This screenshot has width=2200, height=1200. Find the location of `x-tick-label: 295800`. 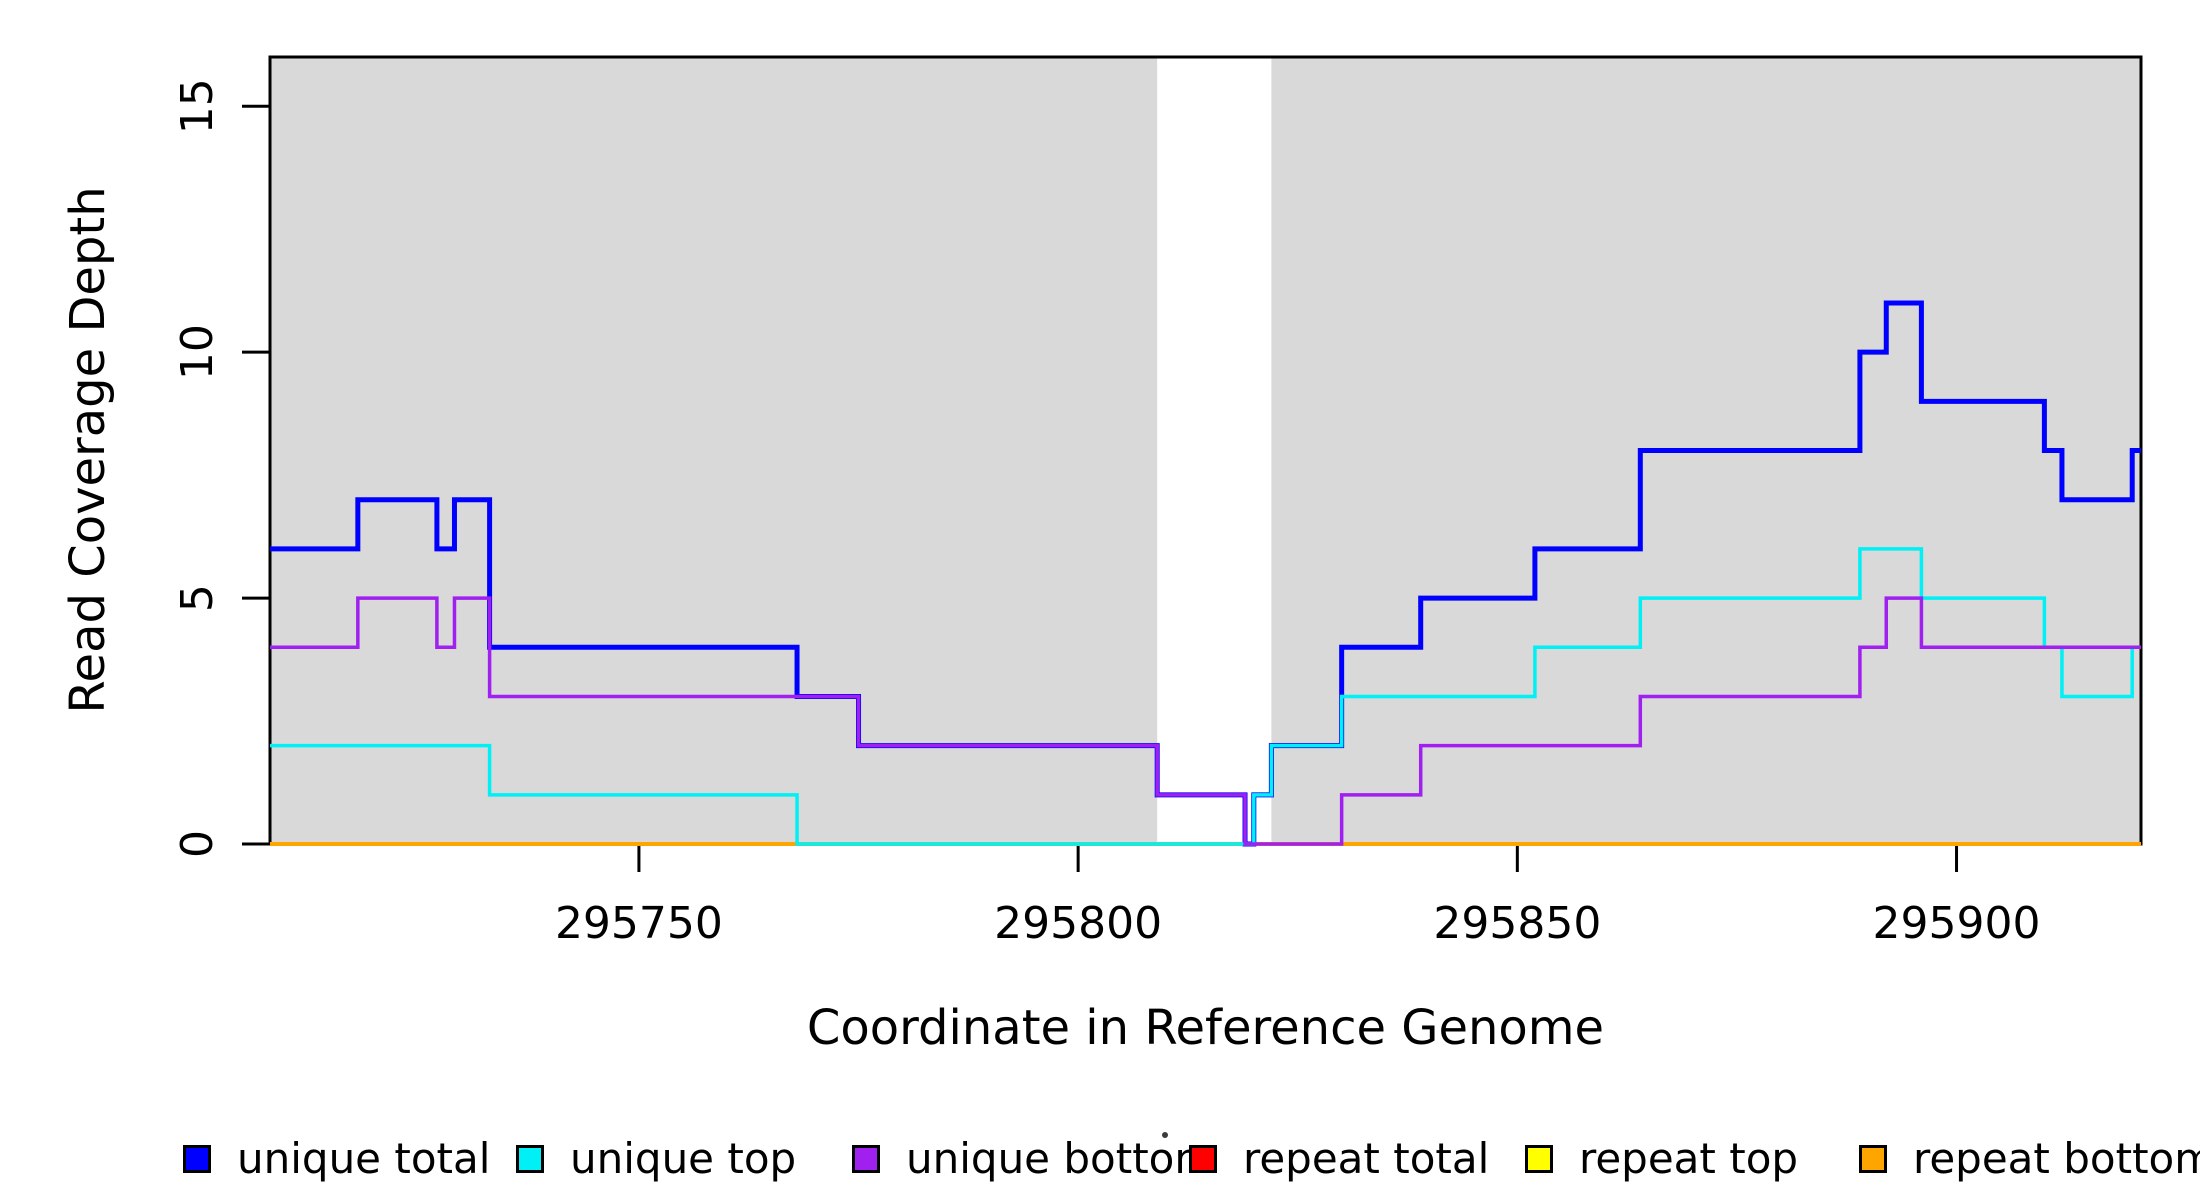

x-tick-label: 295800 is located at coordinates (1078, 923).